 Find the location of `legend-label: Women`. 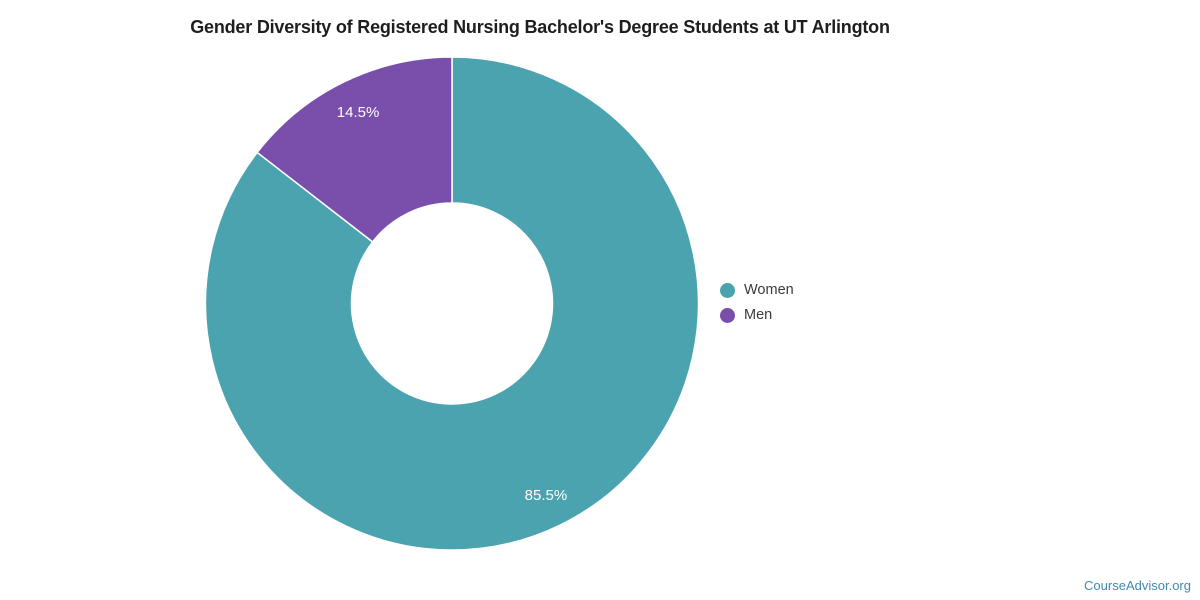

legend-label: Women is located at coordinates (769, 290).